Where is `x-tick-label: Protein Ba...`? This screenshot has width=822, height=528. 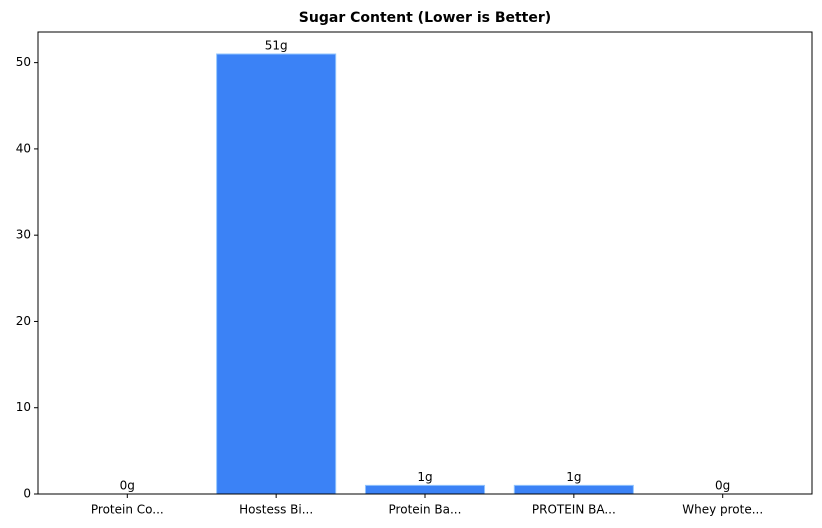
x-tick-label: Protein Ba... is located at coordinates (425, 510).